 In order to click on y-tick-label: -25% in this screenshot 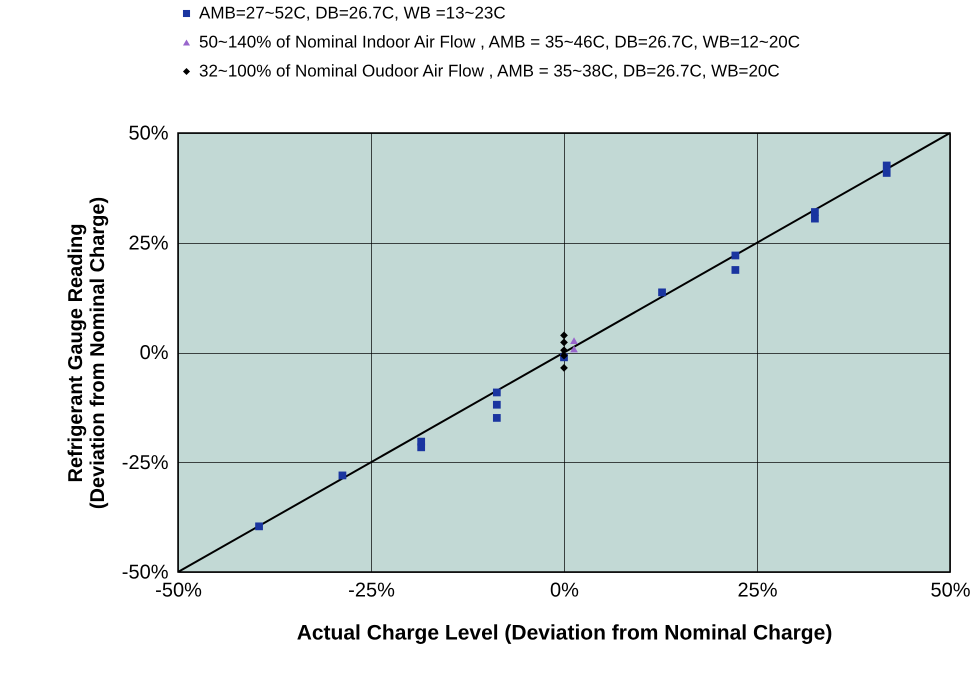, I will do `click(145, 463)`.